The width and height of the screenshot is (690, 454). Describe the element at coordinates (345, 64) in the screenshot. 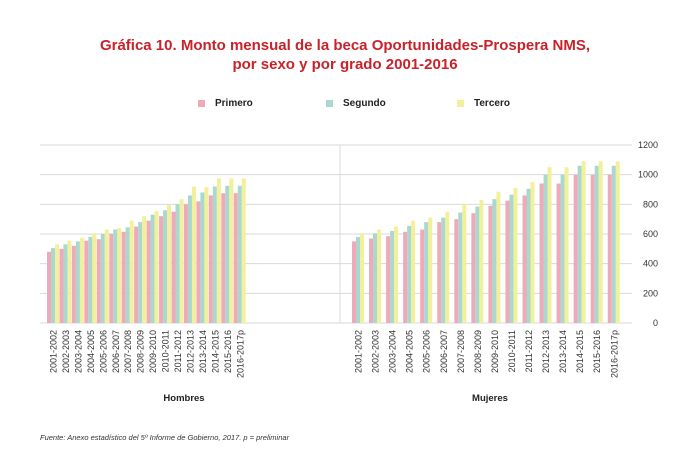

I see `chart-title-line-2: por sexo y por grado 2001-2016` at that location.